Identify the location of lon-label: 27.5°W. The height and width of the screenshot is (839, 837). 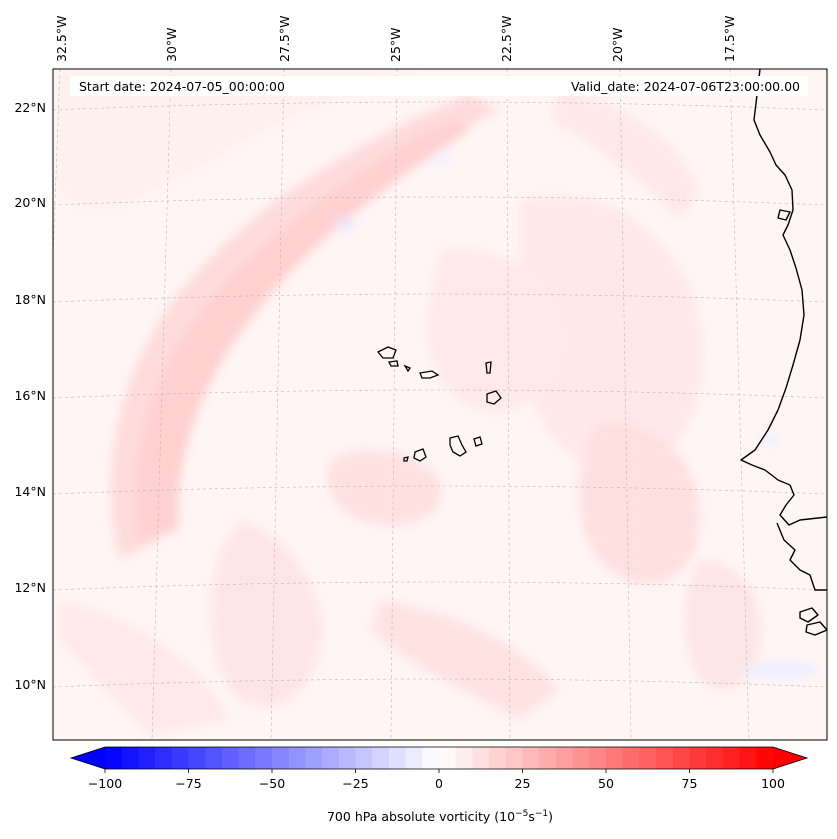
(284, 39).